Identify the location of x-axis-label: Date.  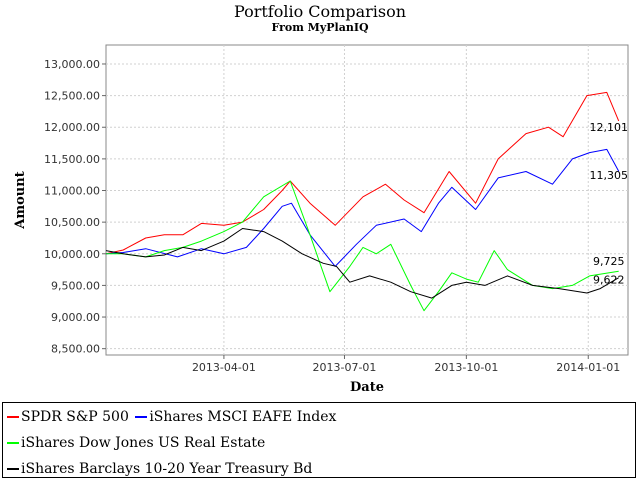
(367, 387).